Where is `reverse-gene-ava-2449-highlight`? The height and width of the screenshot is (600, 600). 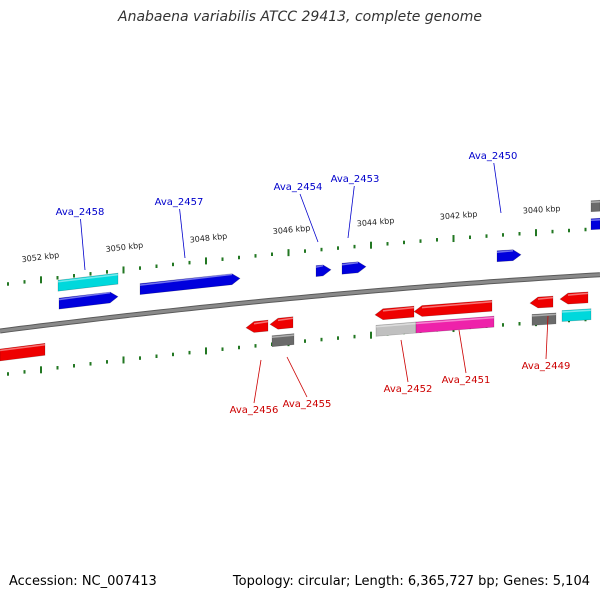
reverse-gene-ava-2449-highlight is located at coordinates (545, 298).